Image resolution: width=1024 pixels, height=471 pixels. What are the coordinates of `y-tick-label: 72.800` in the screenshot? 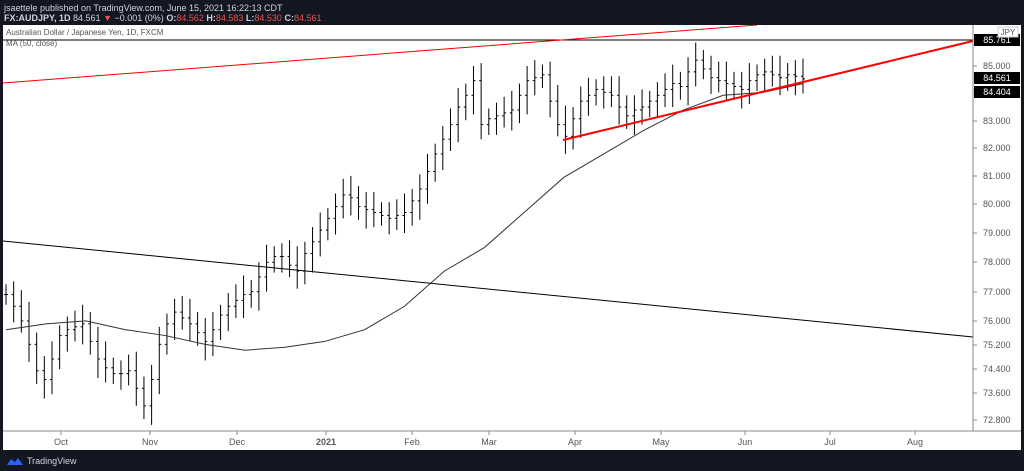 It's located at (997, 420).